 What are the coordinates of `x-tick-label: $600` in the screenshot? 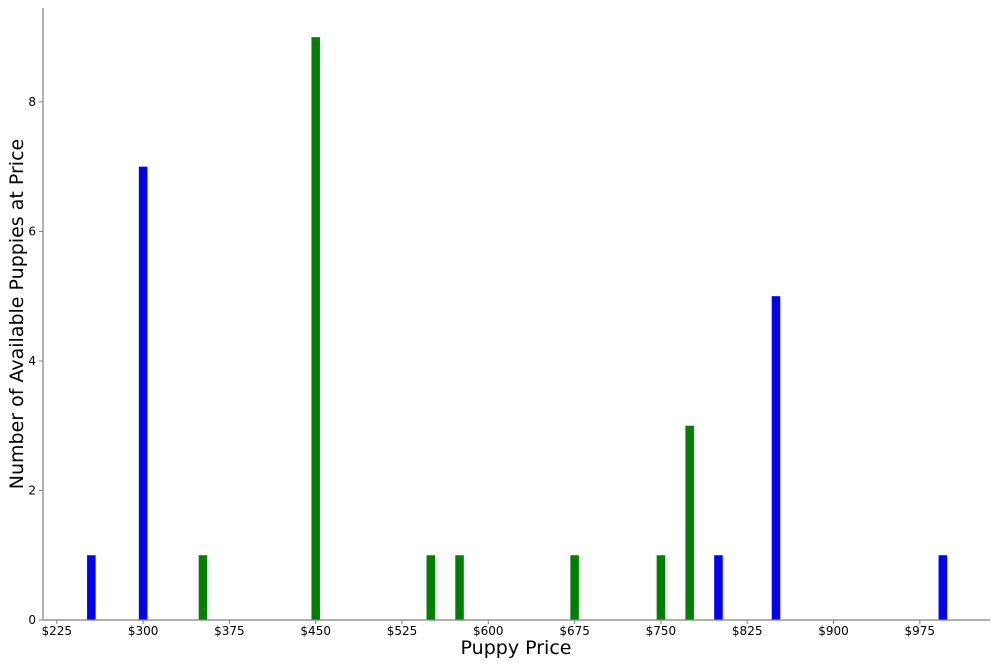 It's located at (488, 631).